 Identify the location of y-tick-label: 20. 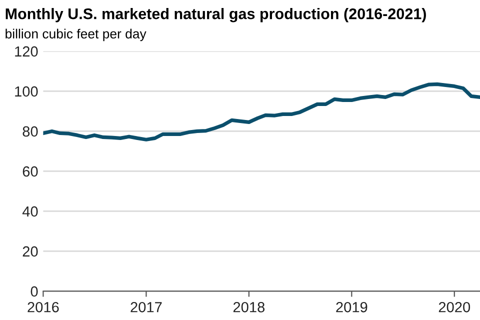
(30, 251).